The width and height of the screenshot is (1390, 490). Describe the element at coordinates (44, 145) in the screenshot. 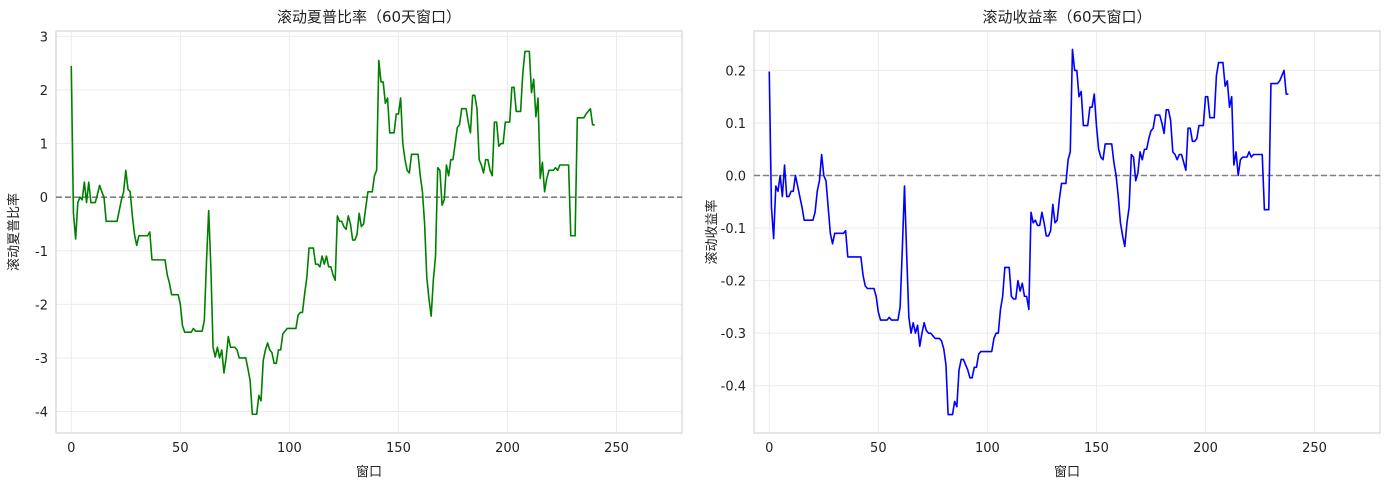

I see `y-tick-label: 1` at that location.